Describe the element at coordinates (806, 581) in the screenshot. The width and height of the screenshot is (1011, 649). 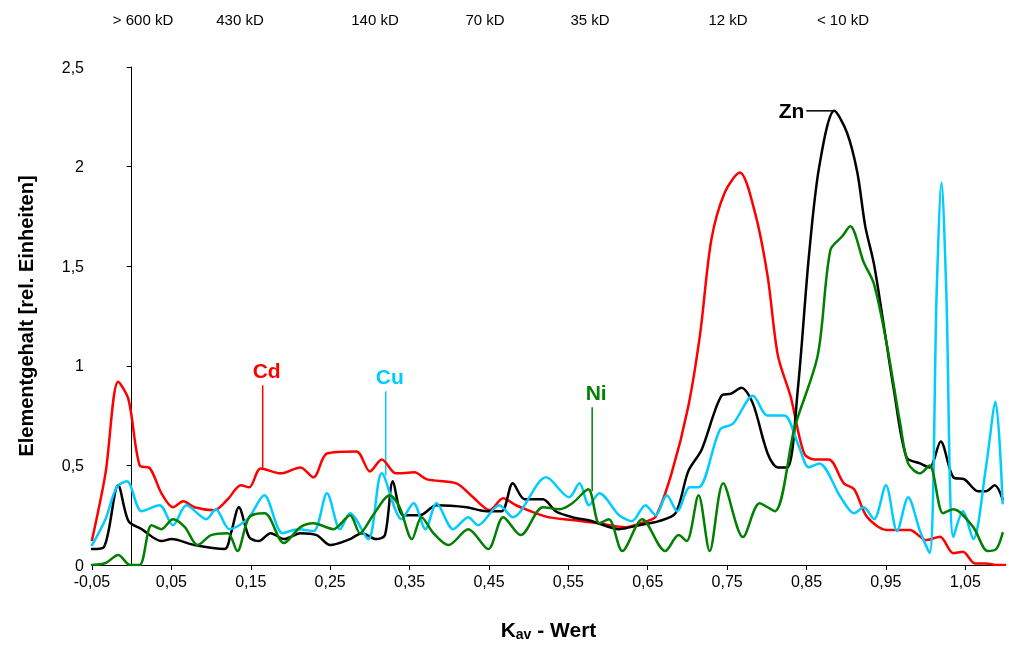
I see `x-tick-label: 0,85` at that location.